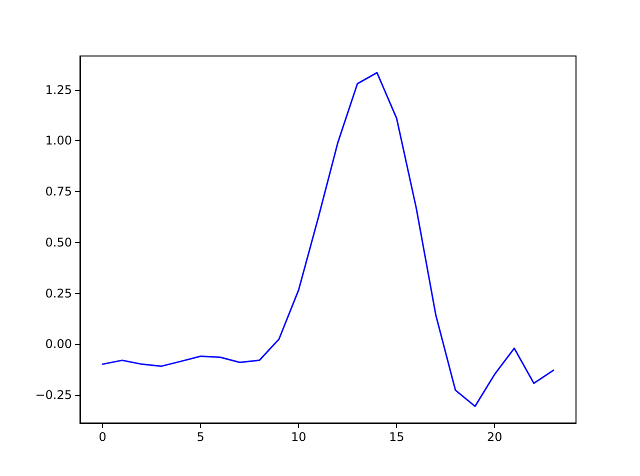  Describe the element at coordinates (102, 437) in the screenshot. I see `x-tick-label: 0` at that location.